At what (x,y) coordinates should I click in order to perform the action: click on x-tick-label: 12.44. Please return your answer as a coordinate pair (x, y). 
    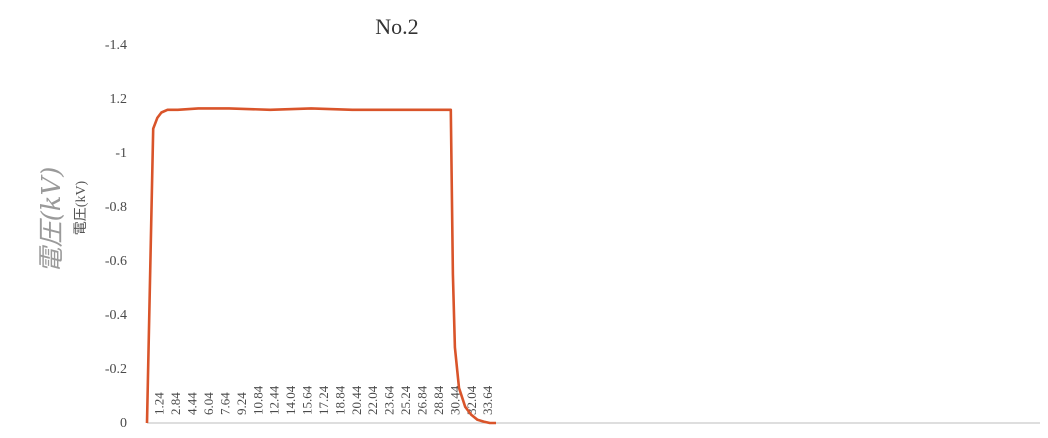
    Looking at the image, I should click on (274, 400).